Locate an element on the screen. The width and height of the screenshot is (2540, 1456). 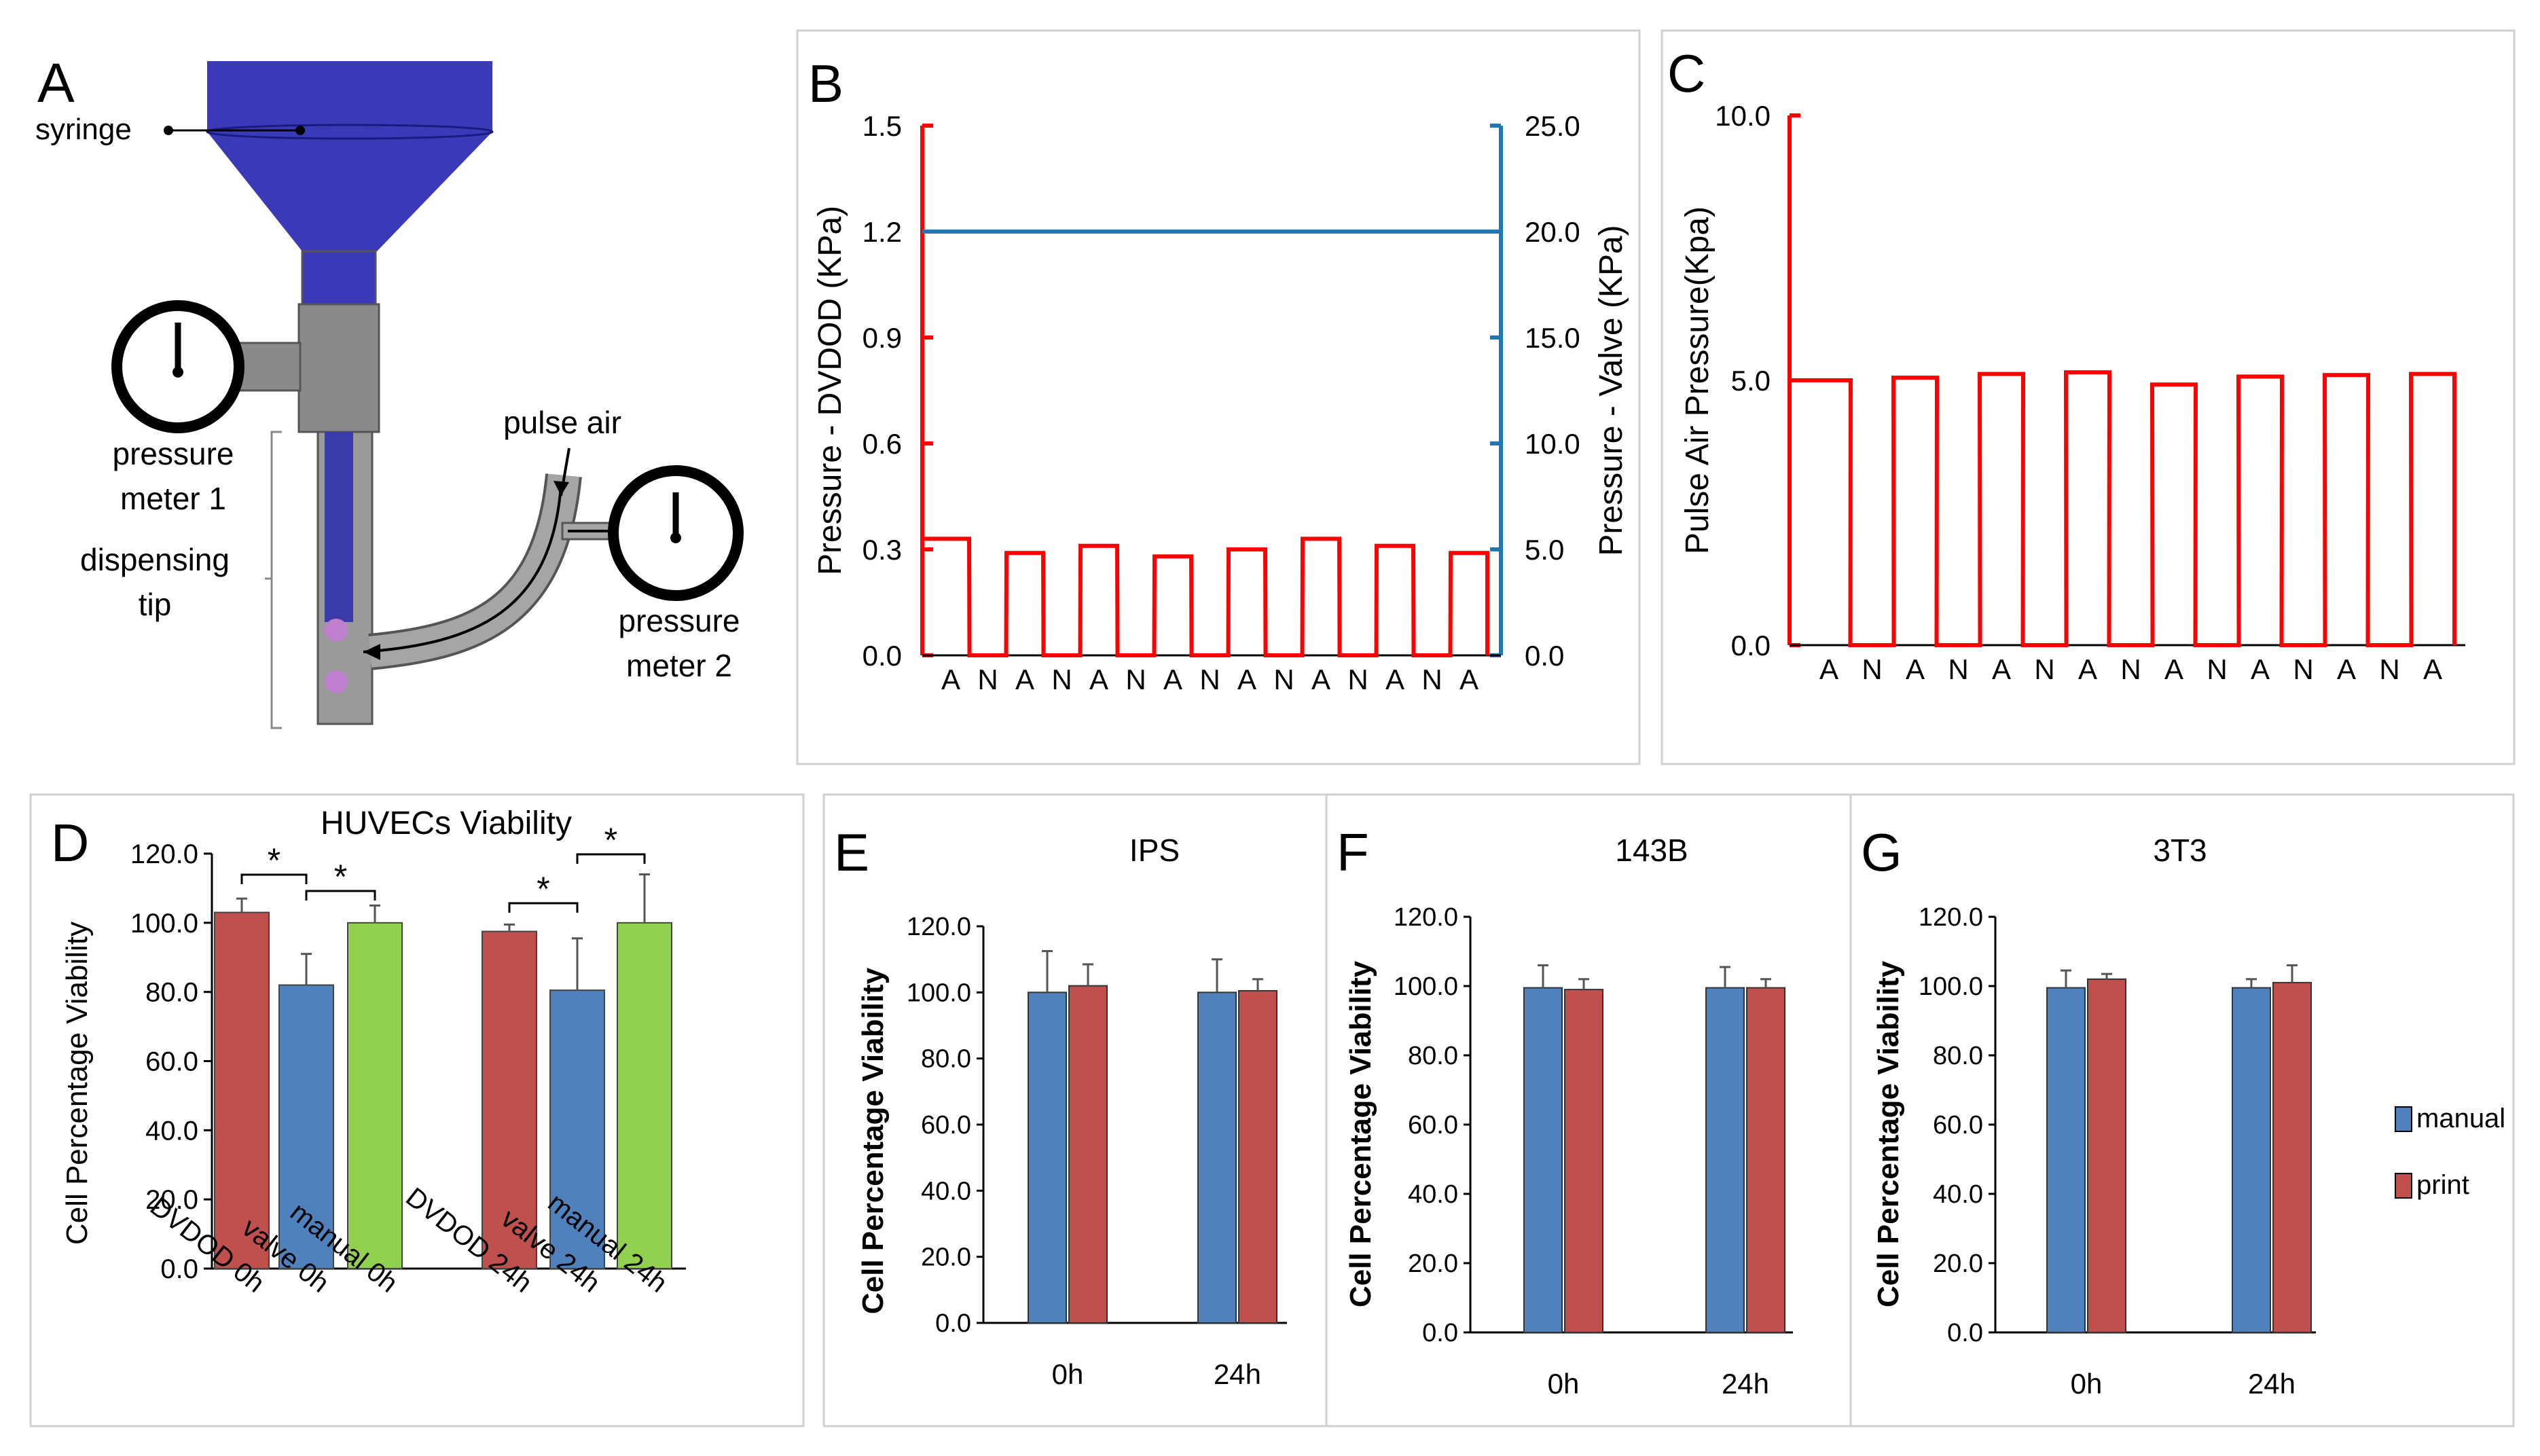
tip-bracket is located at coordinates (273, 580).